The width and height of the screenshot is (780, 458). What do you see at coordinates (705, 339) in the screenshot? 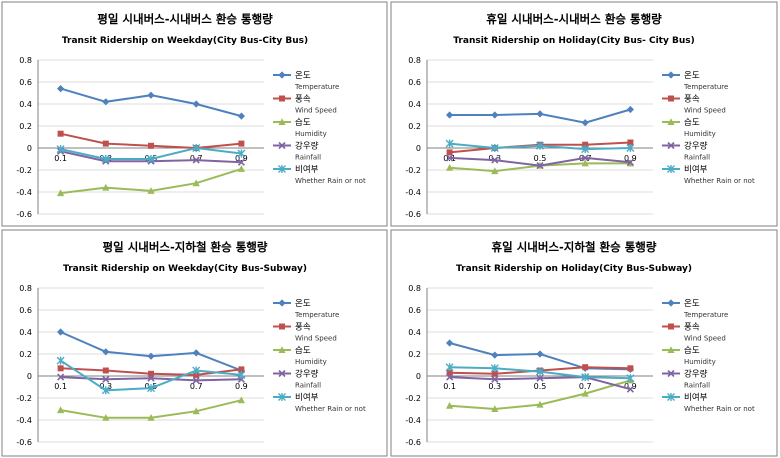
I see `legend-label-en: Wind Speed` at bounding box center [705, 339].